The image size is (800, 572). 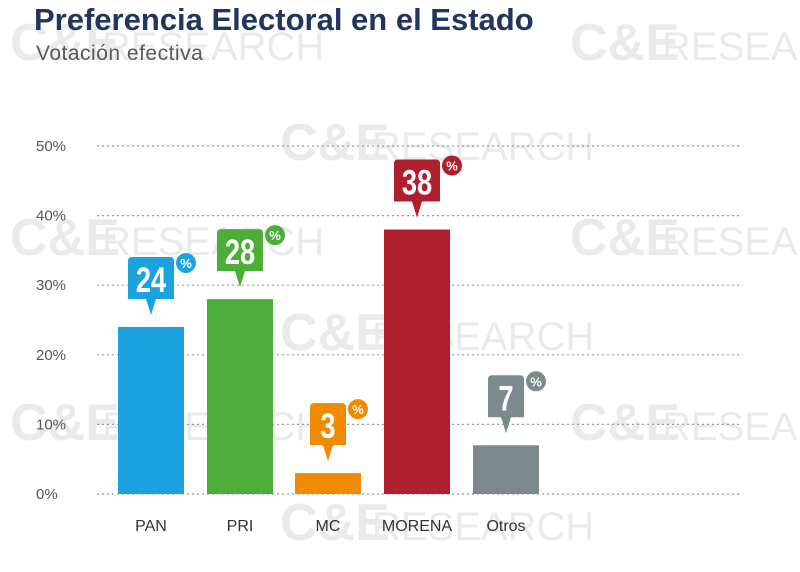 I want to click on x-tick-label: Otros, so click(x=505, y=526).